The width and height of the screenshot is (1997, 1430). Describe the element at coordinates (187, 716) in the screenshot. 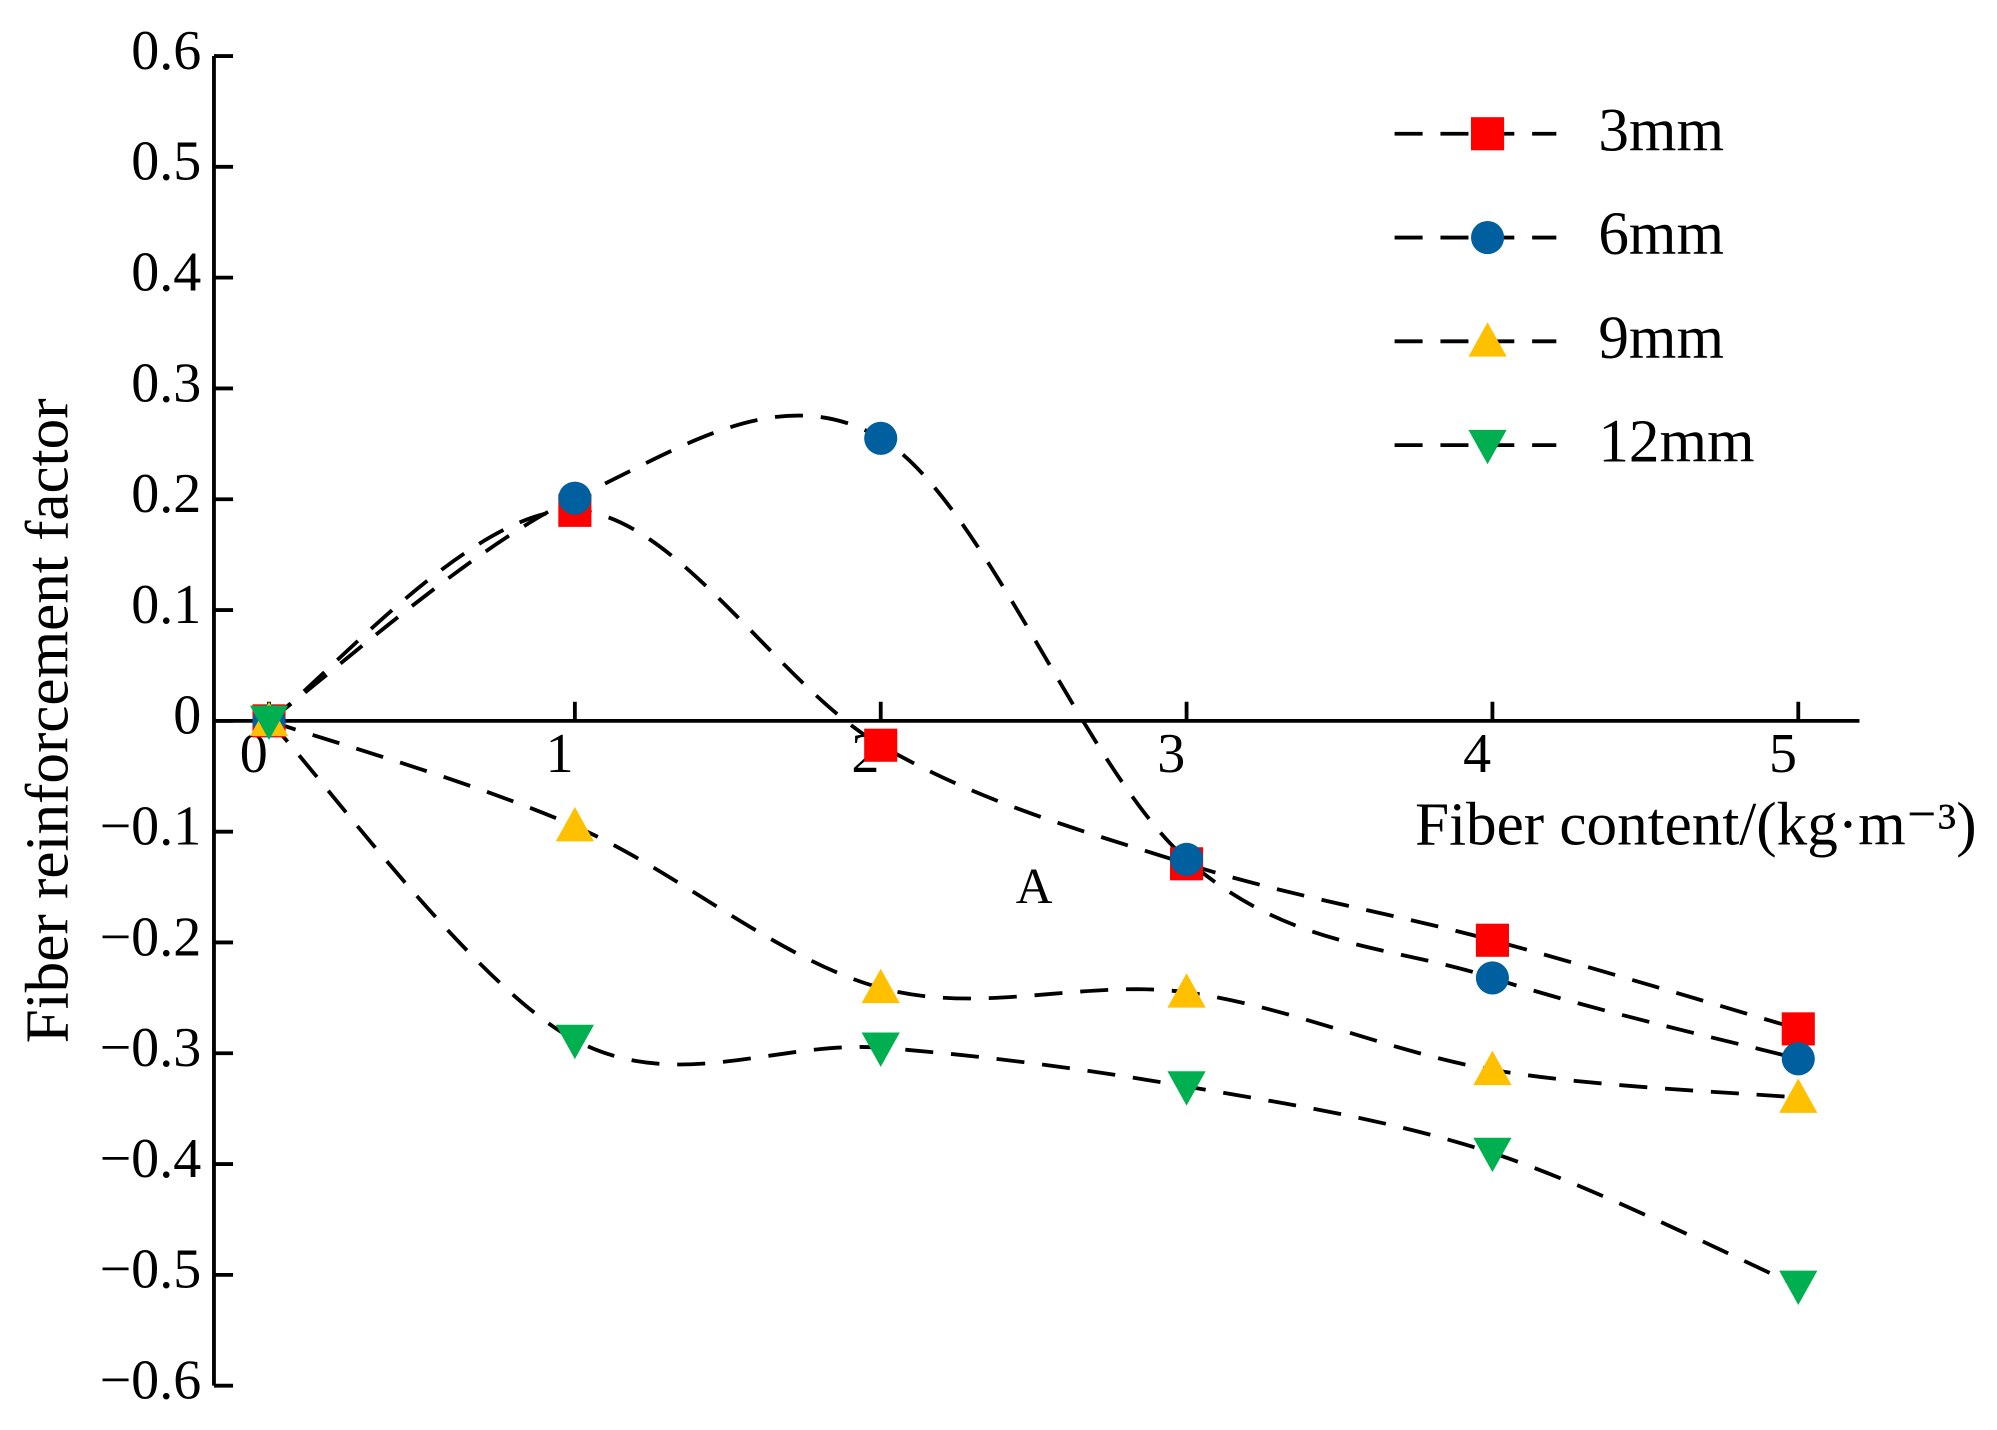

I see `y-tick-label: 0` at that location.